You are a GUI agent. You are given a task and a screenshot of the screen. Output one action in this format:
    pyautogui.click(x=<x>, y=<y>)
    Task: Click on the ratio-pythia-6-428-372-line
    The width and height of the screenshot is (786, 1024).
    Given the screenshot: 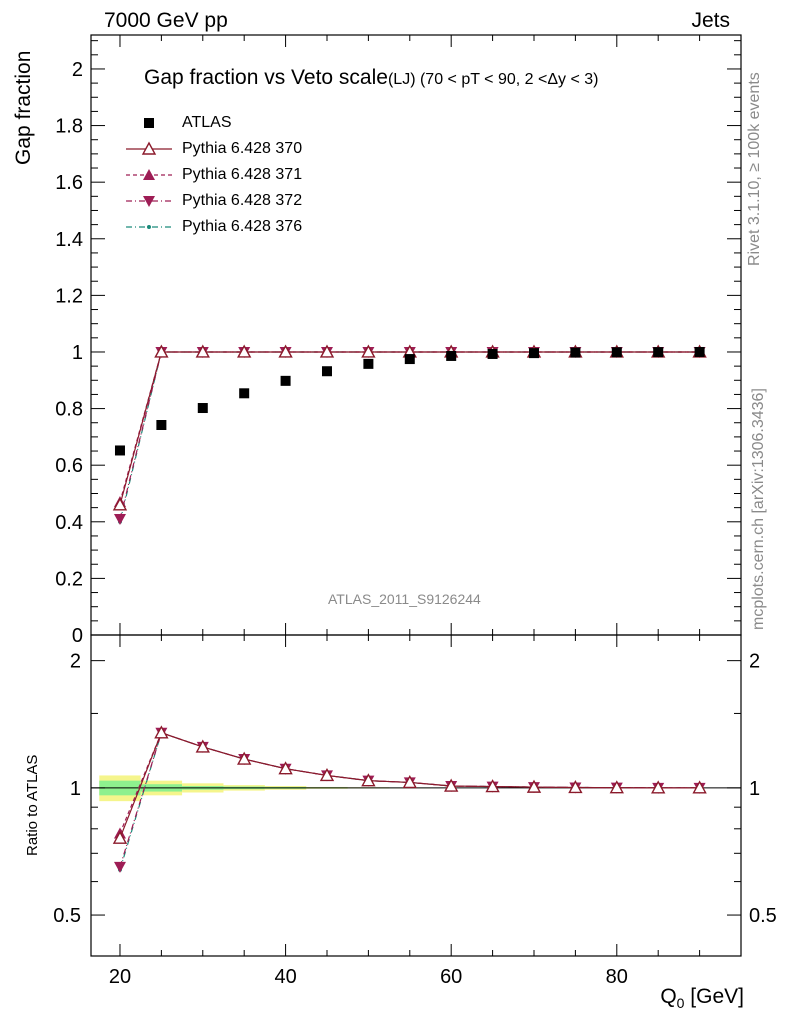 What is the action you would take?
    pyautogui.click(x=409, y=800)
    